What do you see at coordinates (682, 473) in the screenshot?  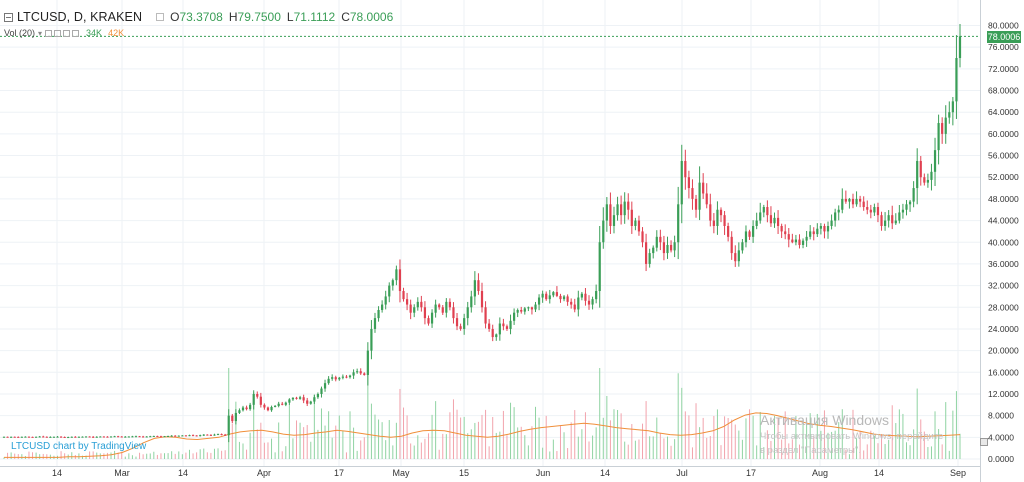 I see `x-tick-label: Jul` at bounding box center [682, 473].